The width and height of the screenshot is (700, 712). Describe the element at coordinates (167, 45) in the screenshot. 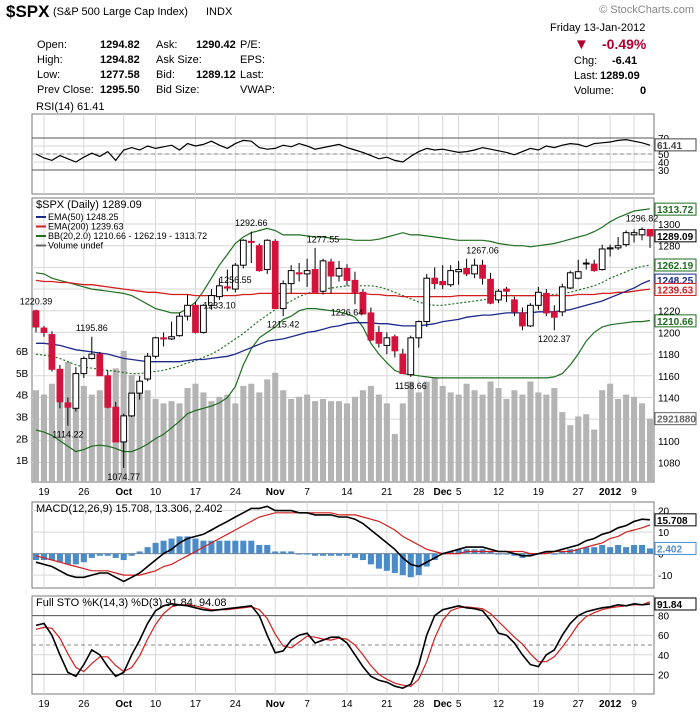

I see `ask-label: Ask:` at that location.